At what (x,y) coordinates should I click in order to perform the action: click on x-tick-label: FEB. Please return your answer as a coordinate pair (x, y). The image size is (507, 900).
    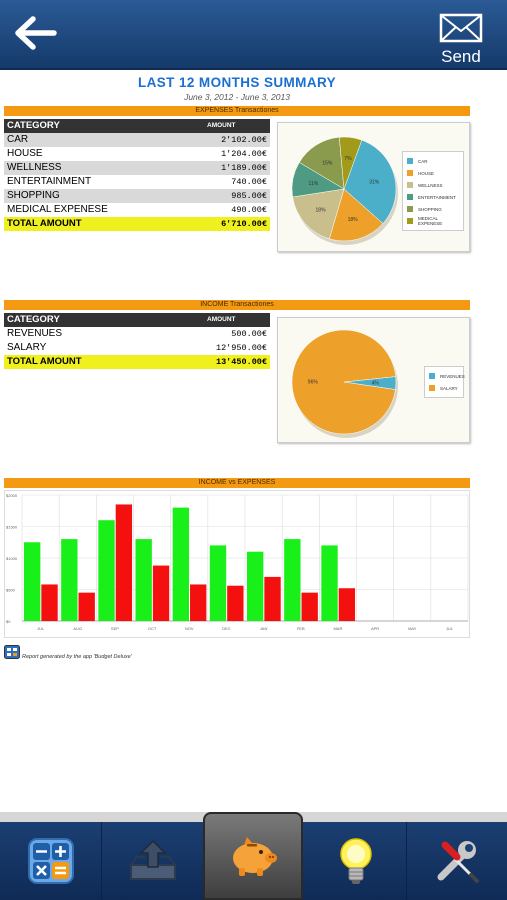
    Looking at the image, I should click on (301, 628).